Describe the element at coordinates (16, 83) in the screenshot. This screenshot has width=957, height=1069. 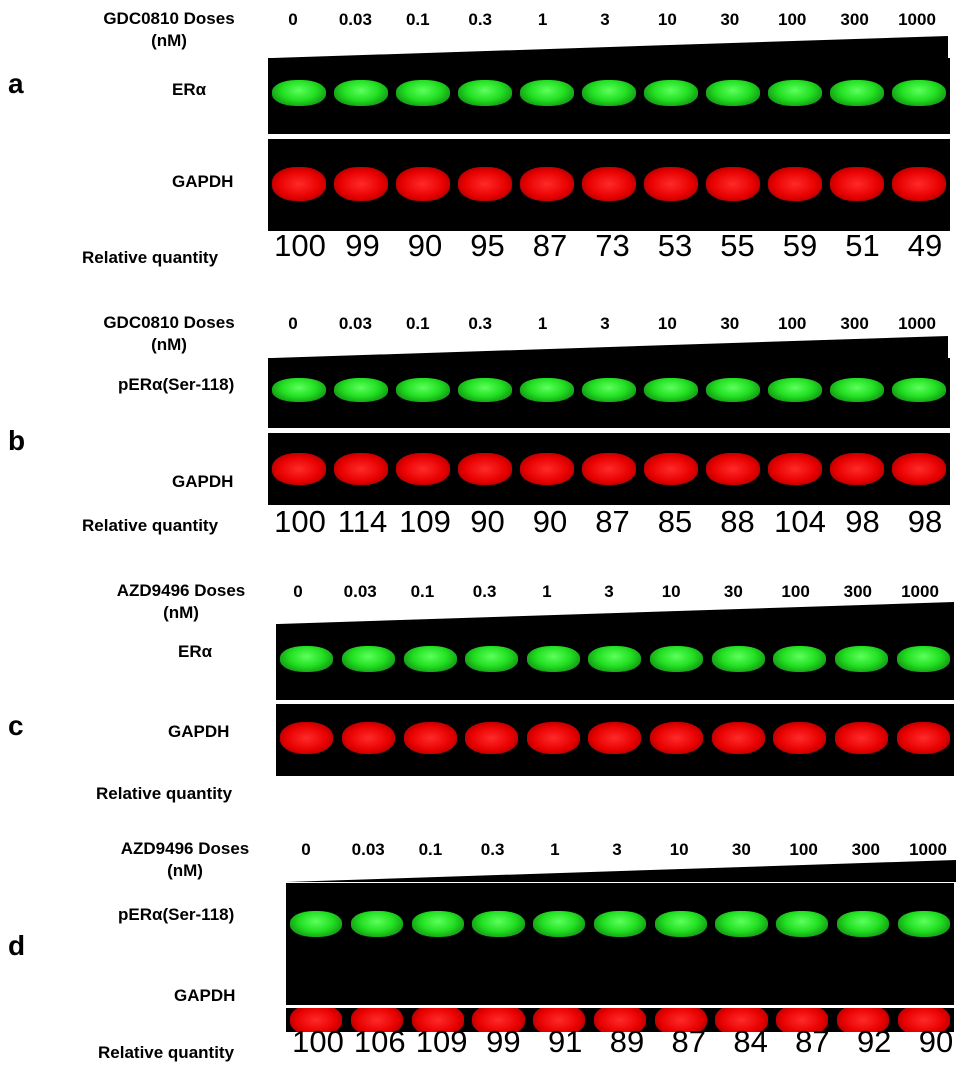
I see `panel-letter: a` at that location.